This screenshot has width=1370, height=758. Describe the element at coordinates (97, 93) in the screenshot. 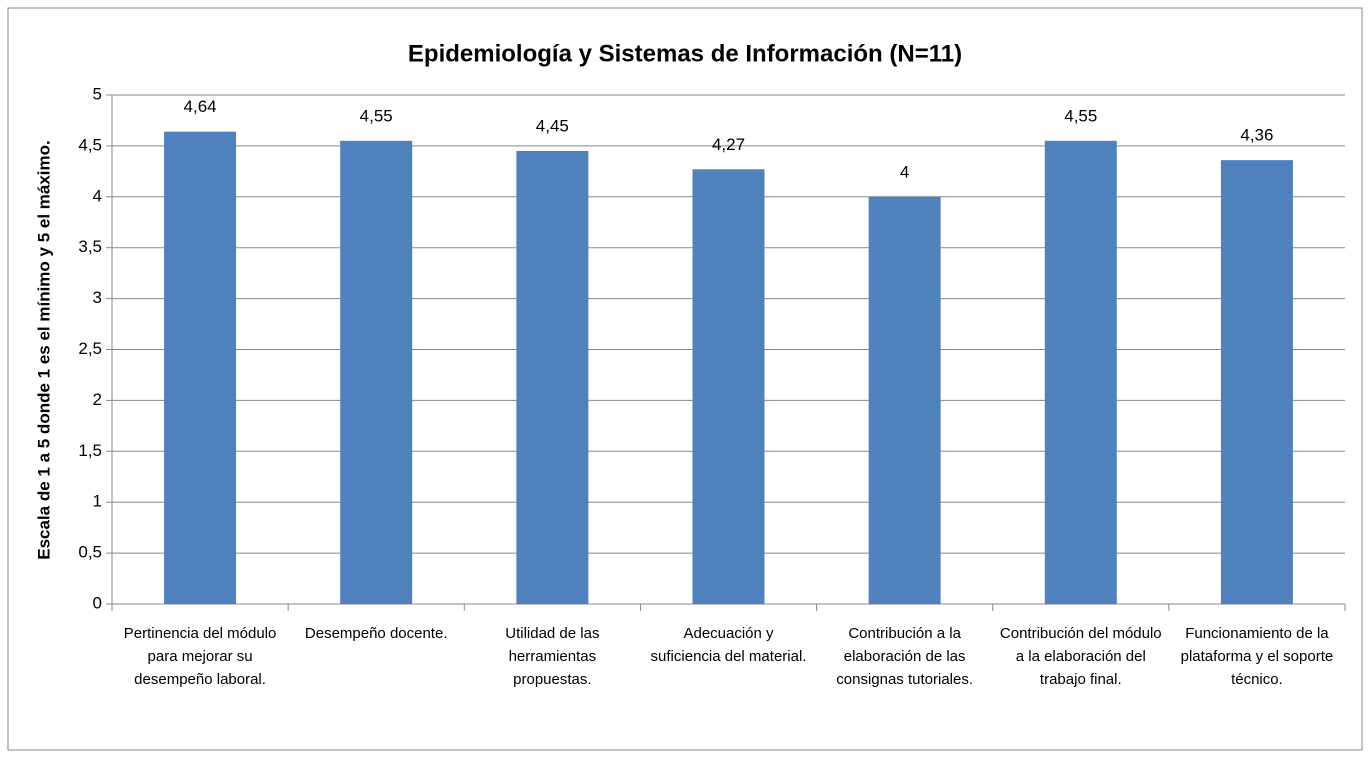

I see `y-tick-label: 5` at that location.